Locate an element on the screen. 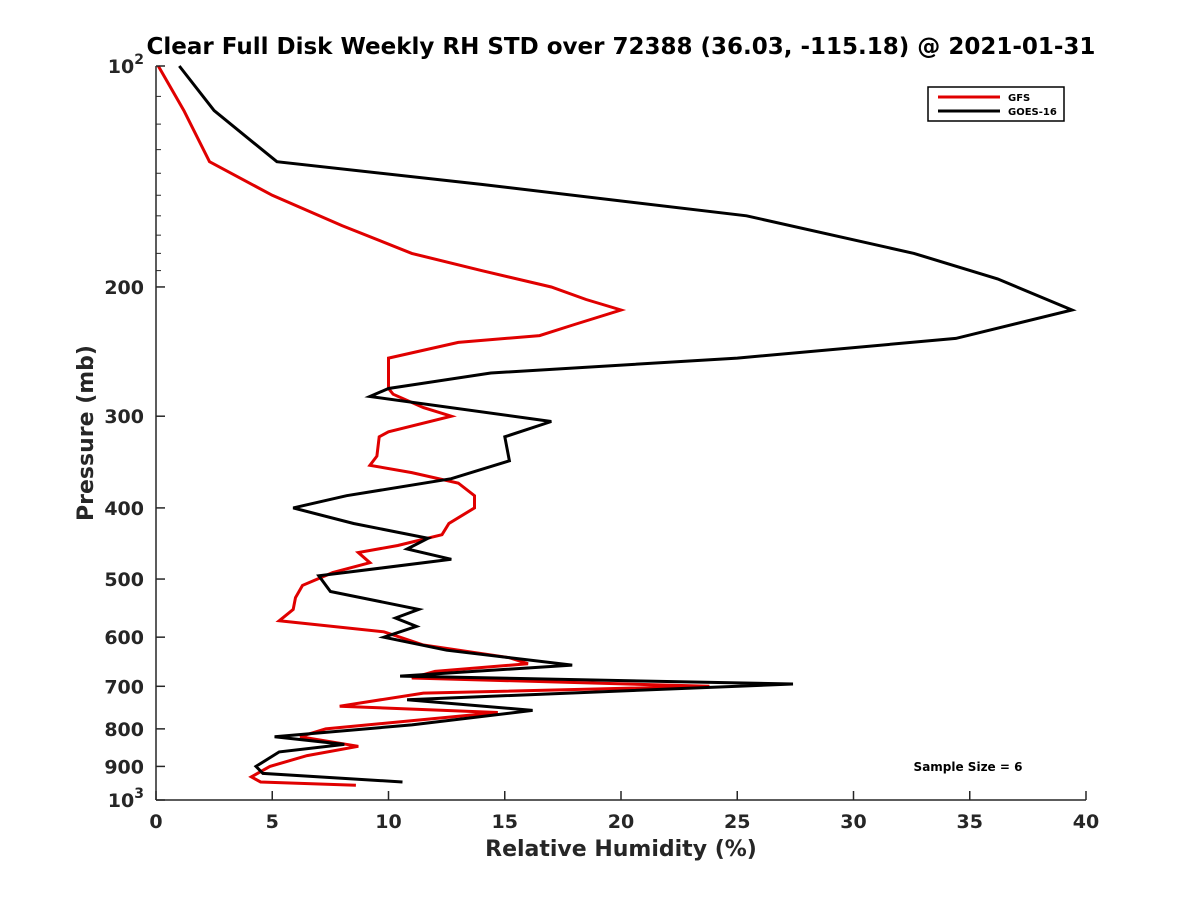 The width and height of the screenshot is (1200, 900). y-tick-label: 400 is located at coordinates (124, 509).